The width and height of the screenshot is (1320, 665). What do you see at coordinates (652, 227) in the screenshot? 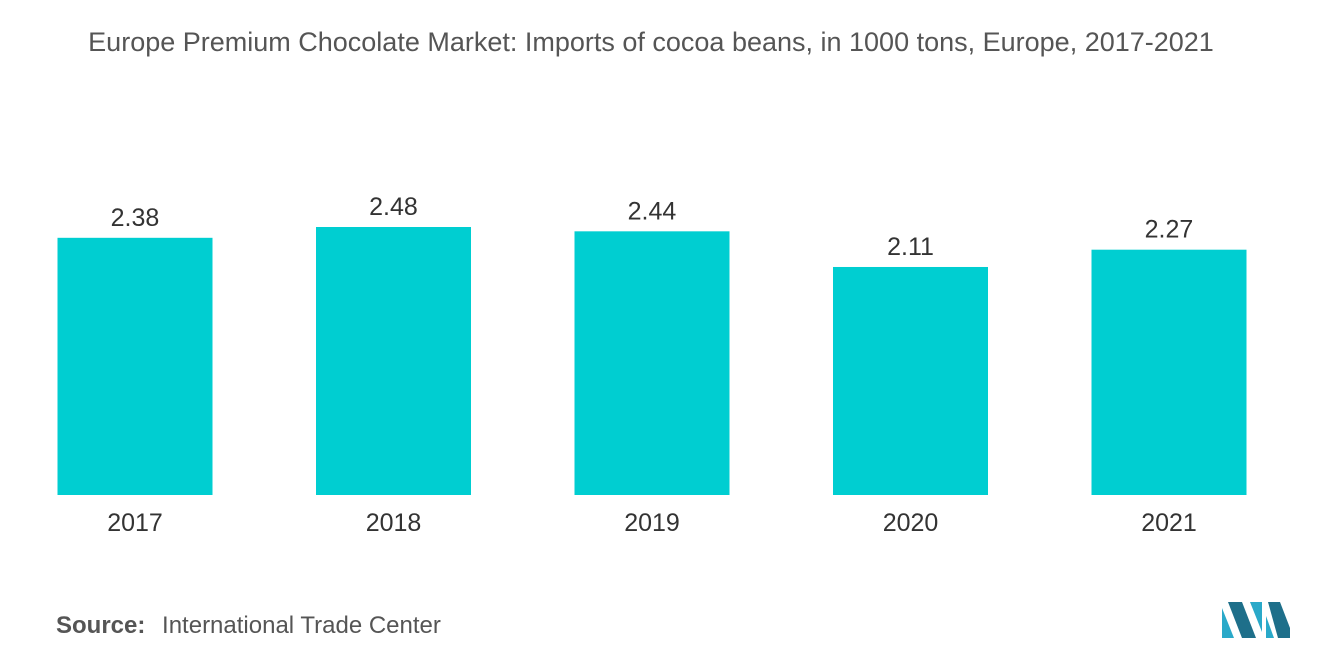
I see `value-labels-group: 2.38 2.48 2.44 2.11 2.27` at bounding box center [652, 227].